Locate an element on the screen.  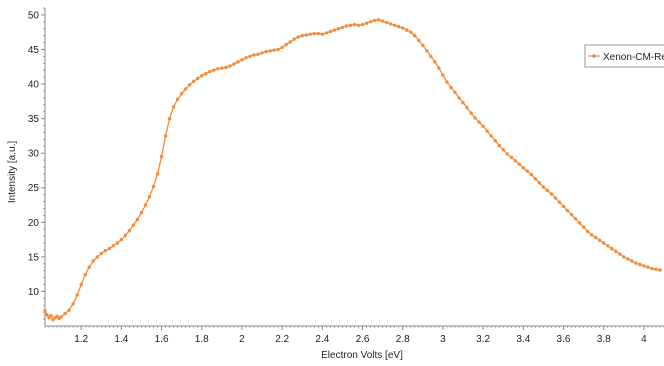
x-tick-label: 3.6 is located at coordinates (564, 339).